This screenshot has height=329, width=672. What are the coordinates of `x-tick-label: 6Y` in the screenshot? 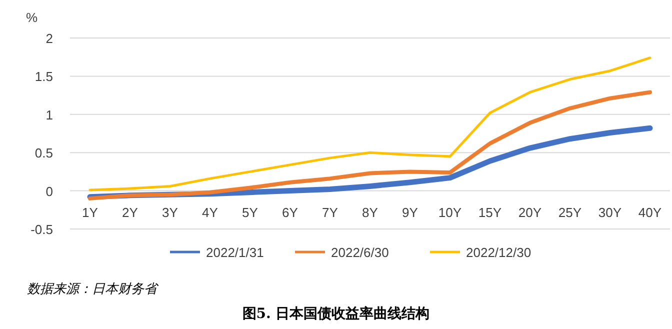 It's located at (290, 212).